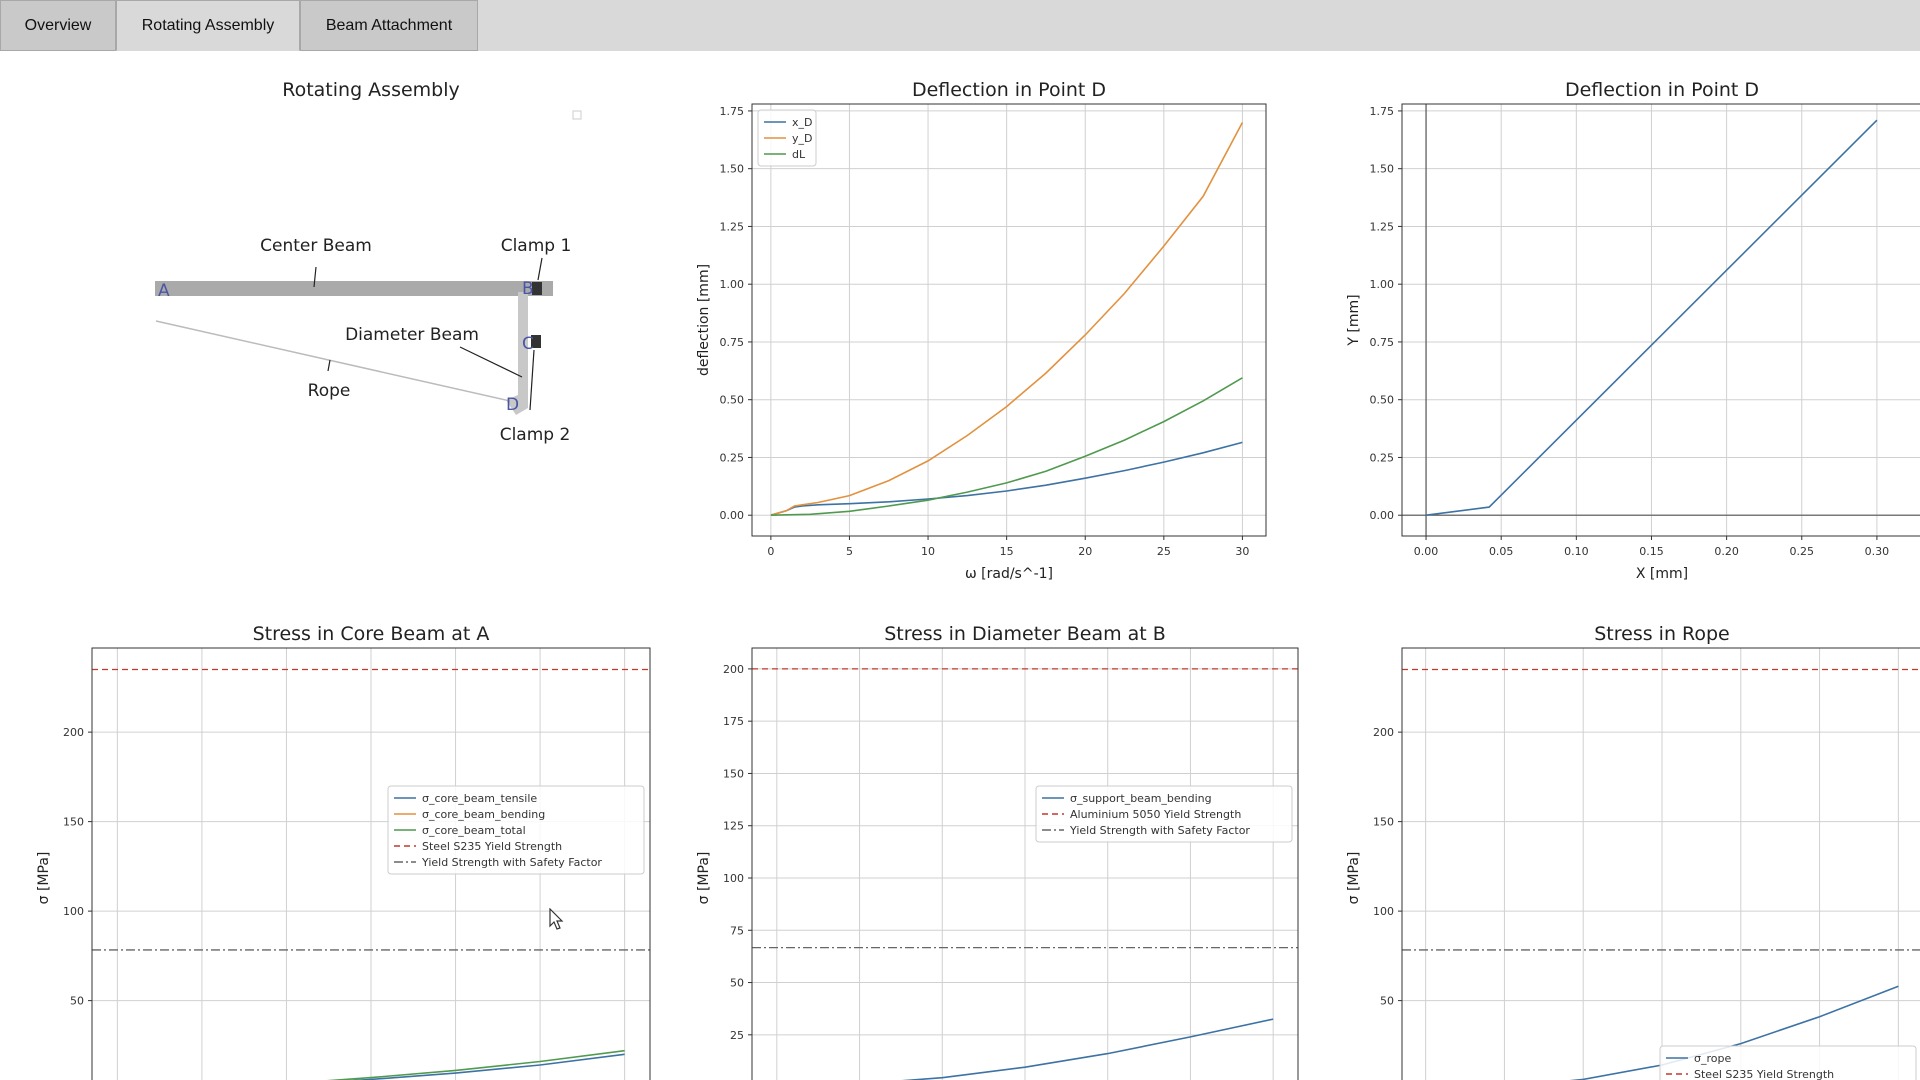 The image size is (1920, 1080). Describe the element at coordinates (577, 115) in the screenshot. I see `toolbar-toggle-icon` at that location.